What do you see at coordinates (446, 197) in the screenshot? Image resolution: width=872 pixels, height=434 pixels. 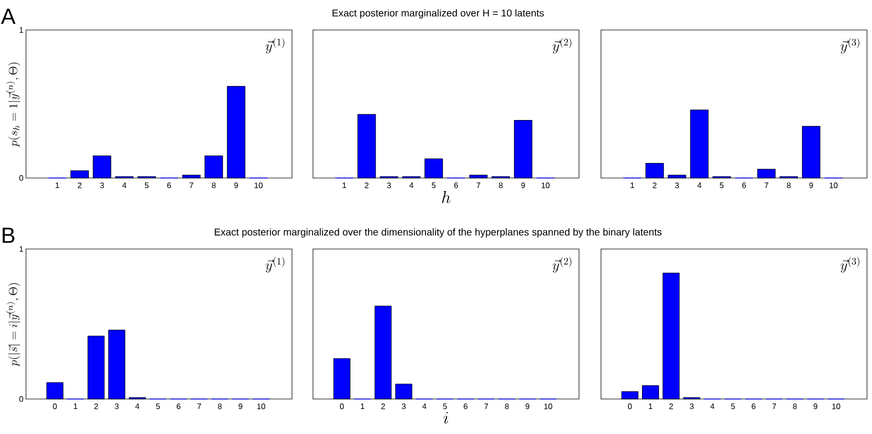 I see `x-axis-title: $h$` at bounding box center [446, 197].